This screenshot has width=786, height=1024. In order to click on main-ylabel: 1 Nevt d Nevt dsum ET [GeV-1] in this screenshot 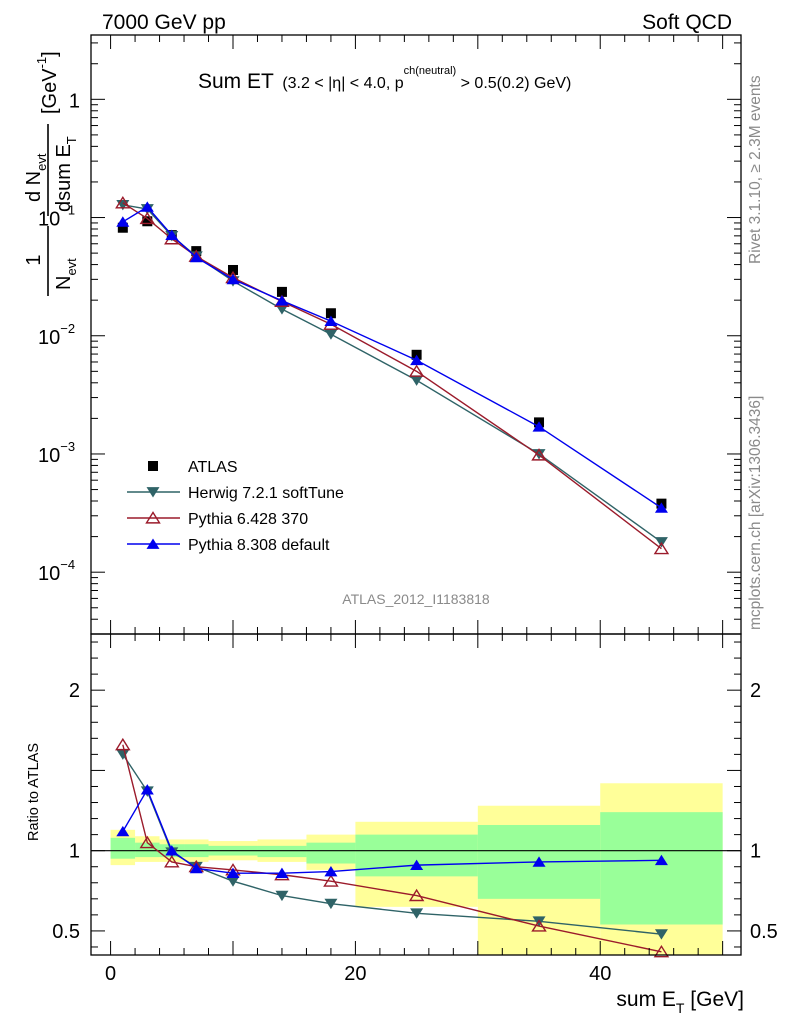, I will do `click(51, 173)`.